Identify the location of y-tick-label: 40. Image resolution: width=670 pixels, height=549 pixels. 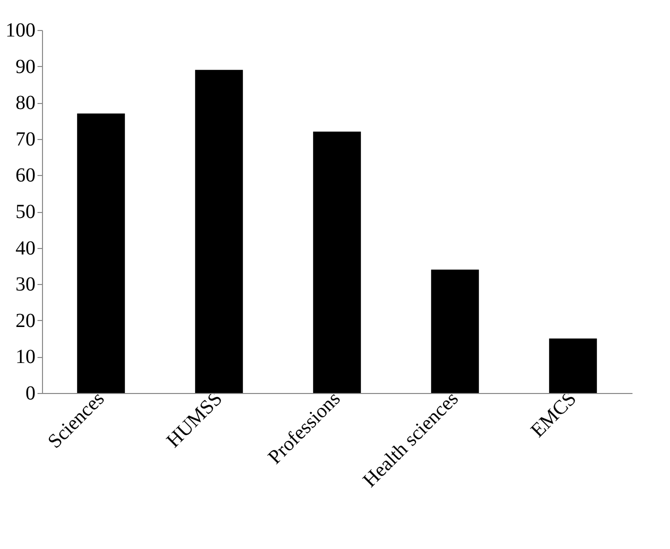
(26, 248).